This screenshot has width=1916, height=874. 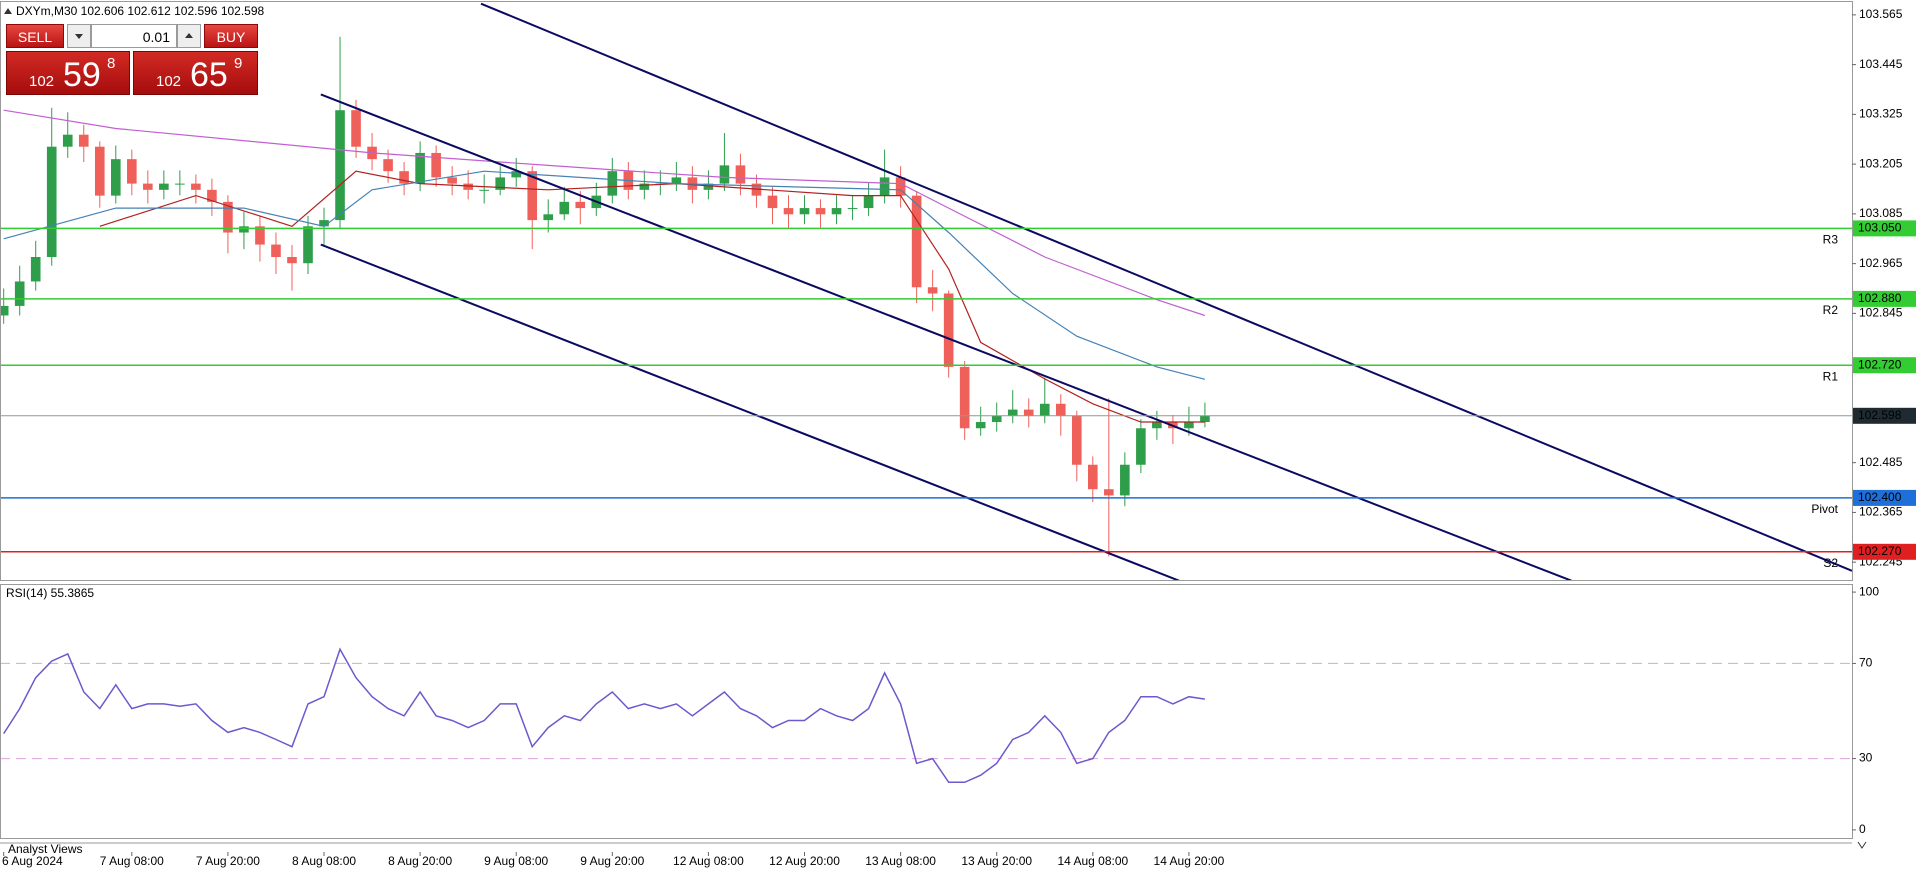 What do you see at coordinates (1831, 240) in the screenshot?
I see `pivot-level-name: R3` at bounding box center [1831, 240].